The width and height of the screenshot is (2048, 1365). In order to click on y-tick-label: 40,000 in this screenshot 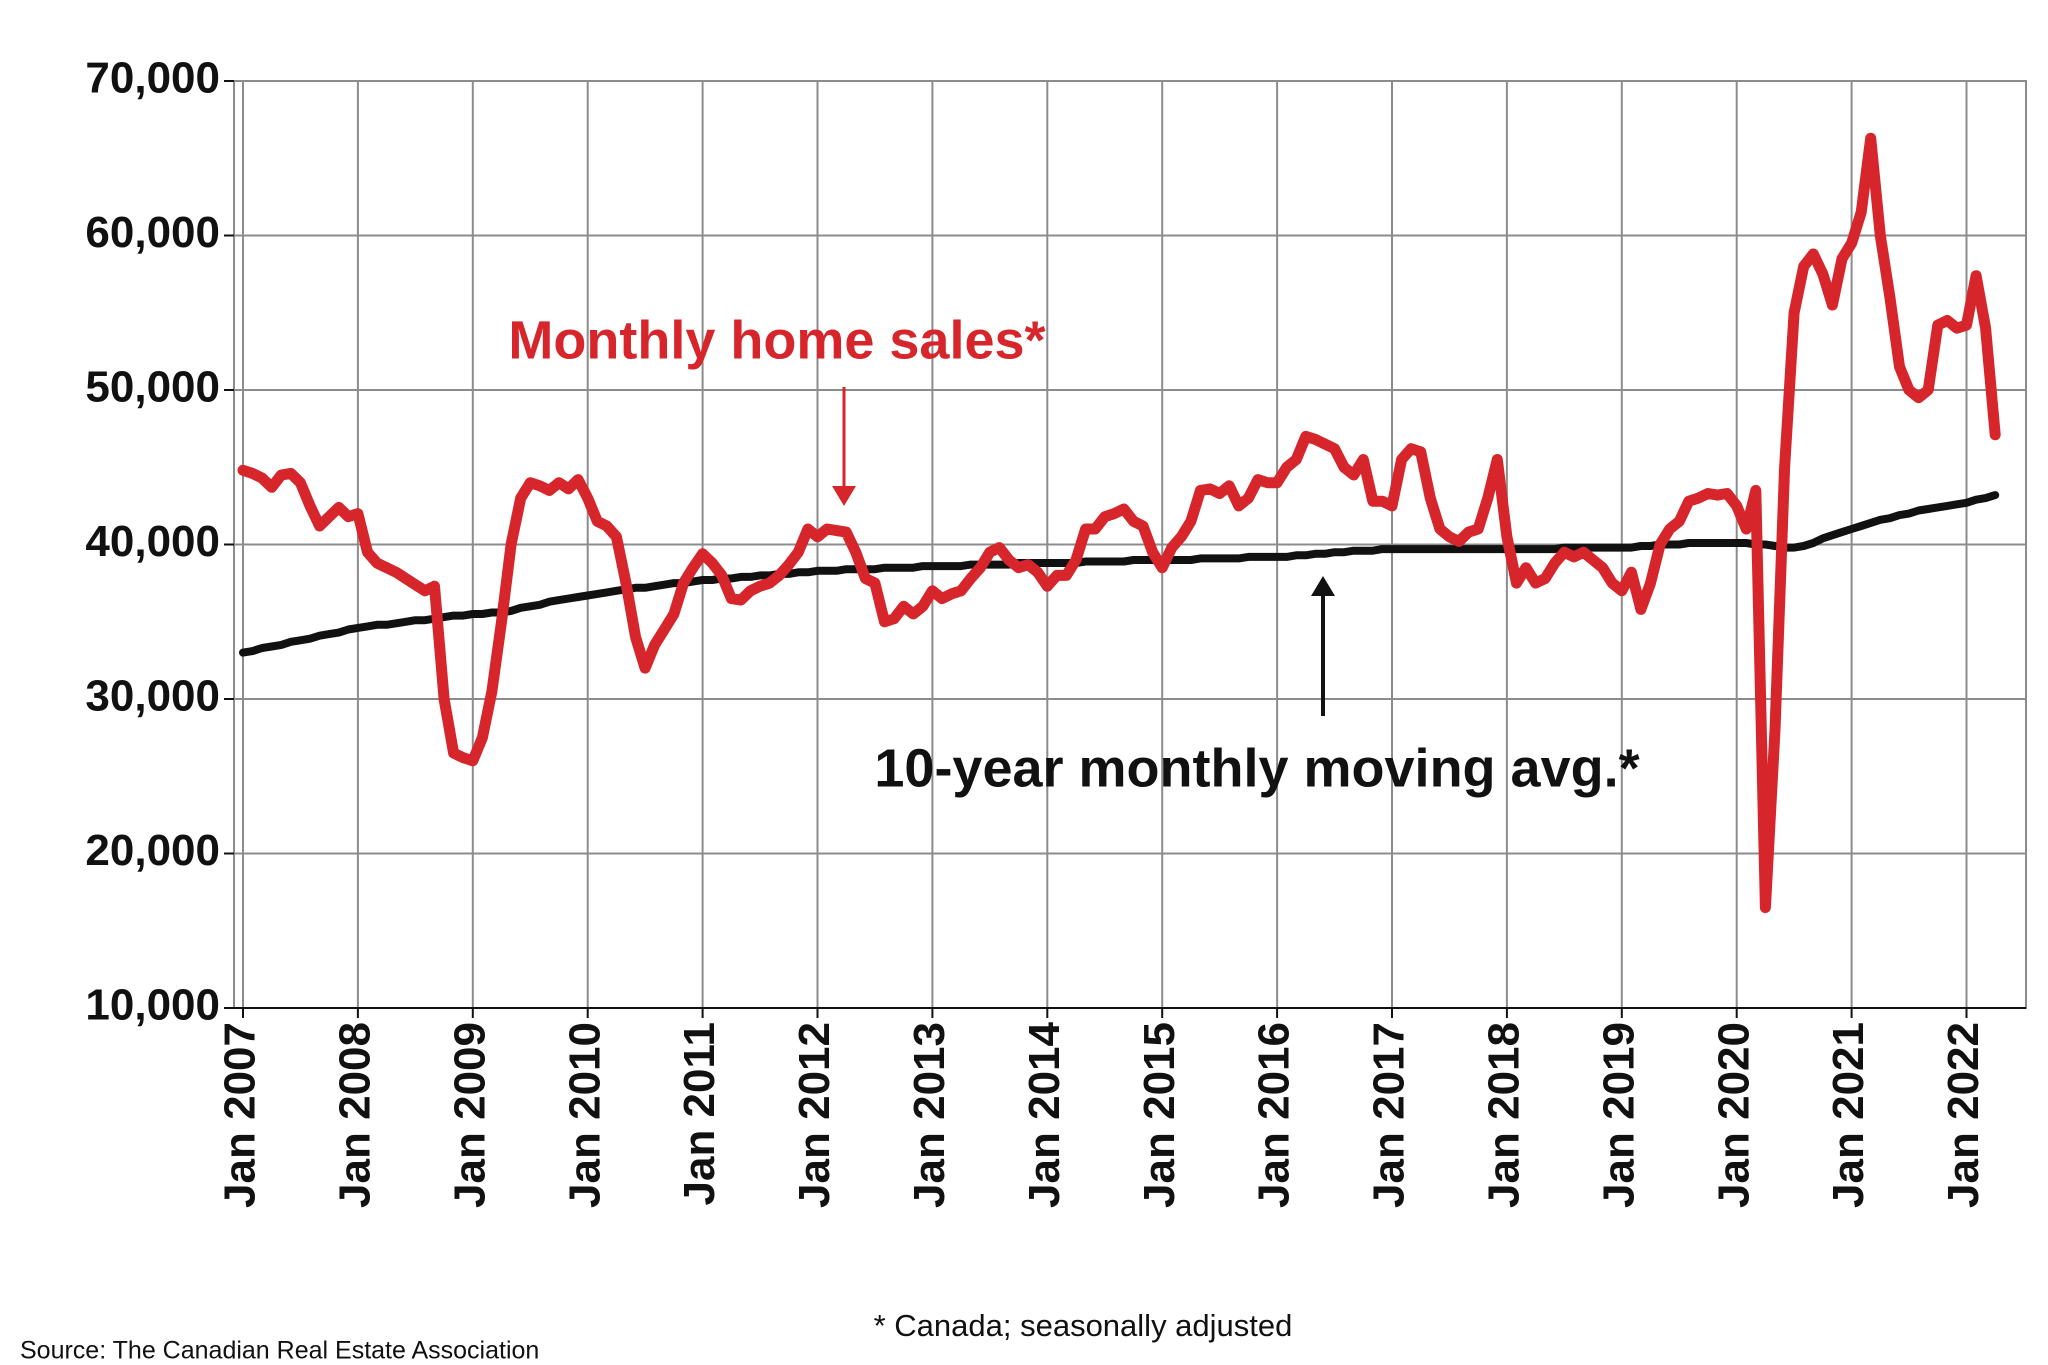, I will do `click(152, 541)`.